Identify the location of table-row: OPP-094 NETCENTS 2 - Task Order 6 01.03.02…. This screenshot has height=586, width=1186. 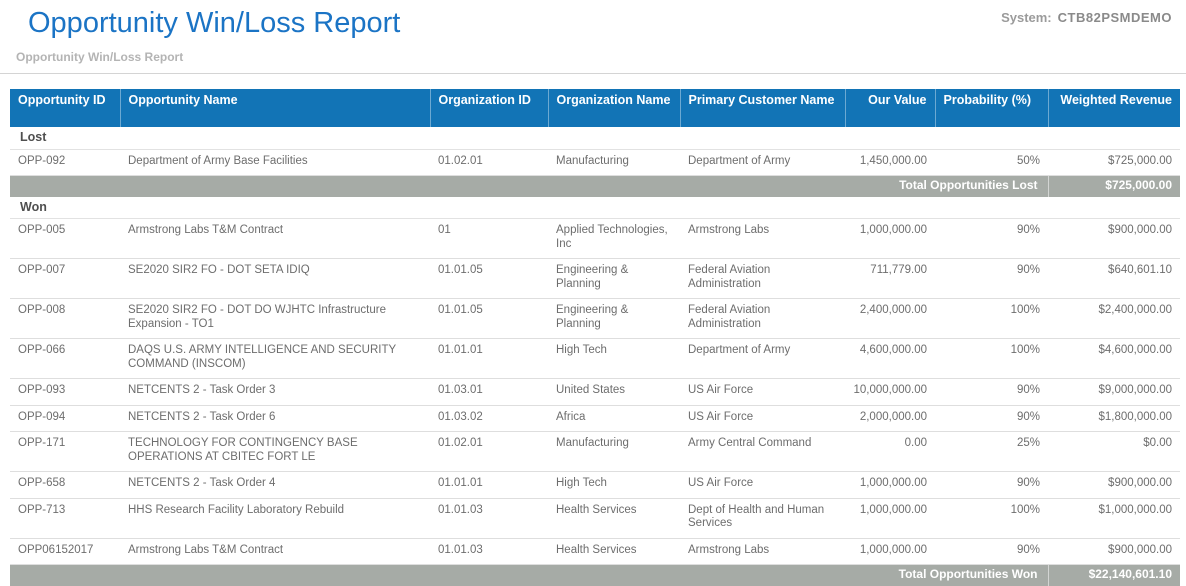
(595, 418).